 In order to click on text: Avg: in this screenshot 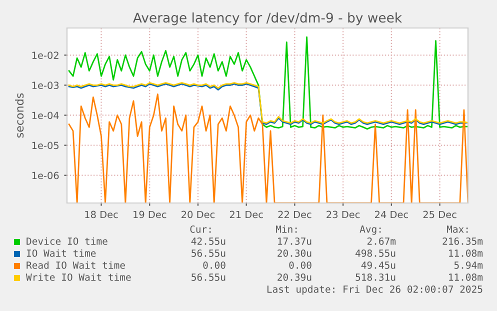, I will do `click(370, 230)`.